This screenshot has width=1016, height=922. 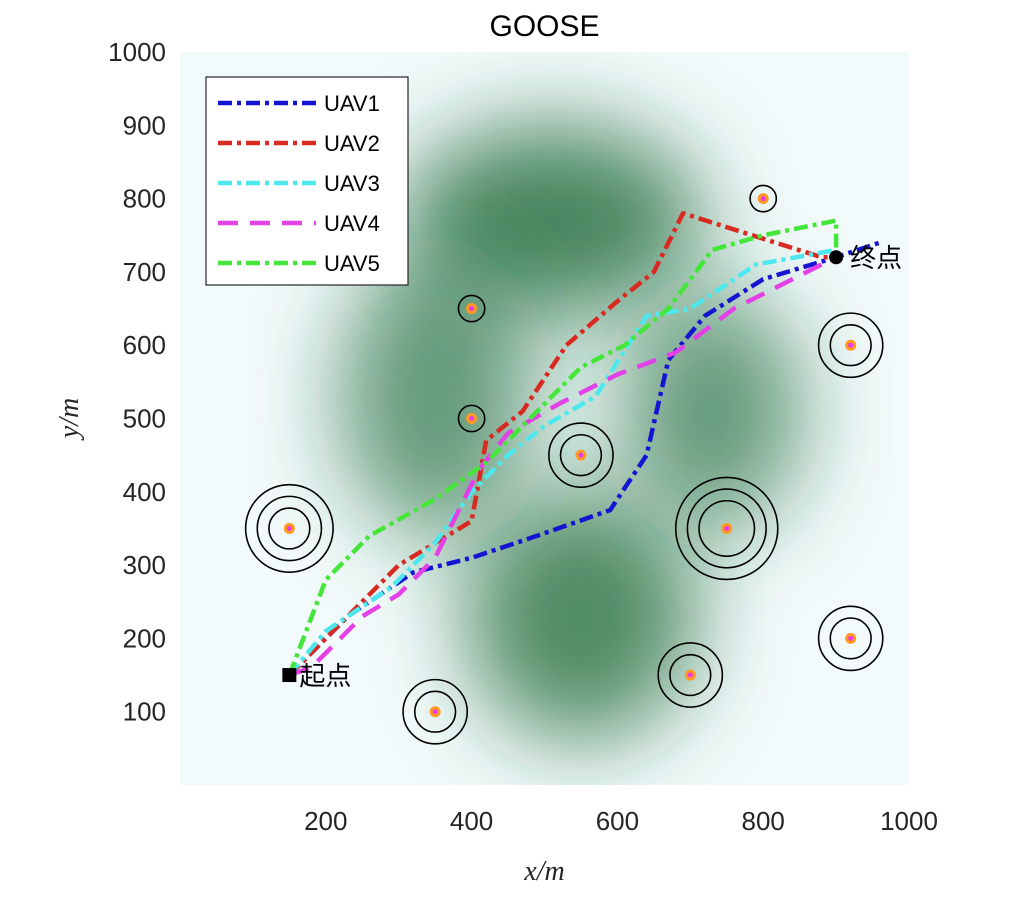 I want to click on end-label: 终点, so click(x=876, y=259).